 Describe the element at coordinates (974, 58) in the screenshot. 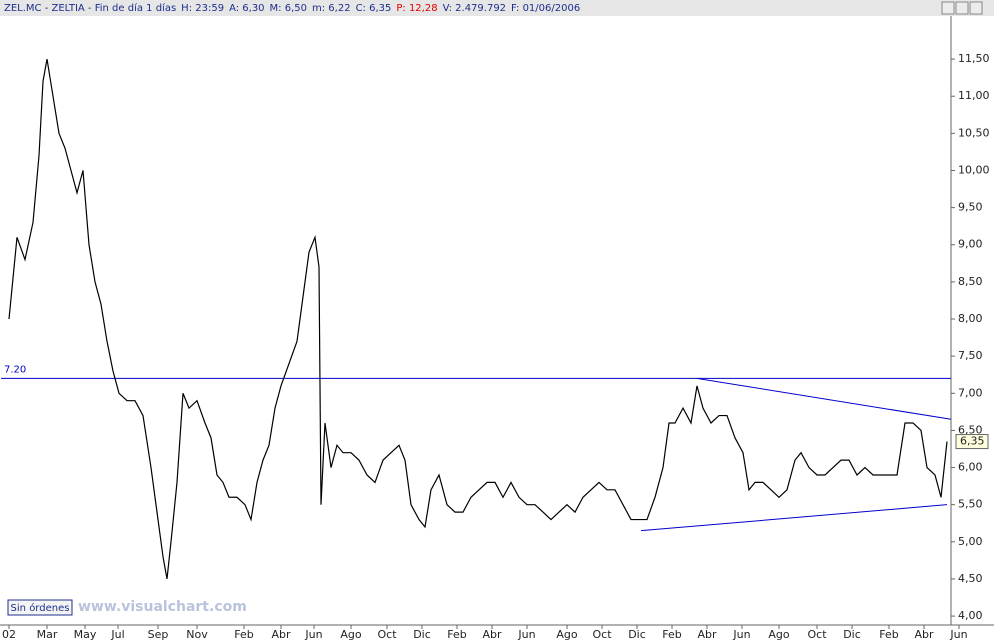

I see `y-tick-label: 11,50` at that location.